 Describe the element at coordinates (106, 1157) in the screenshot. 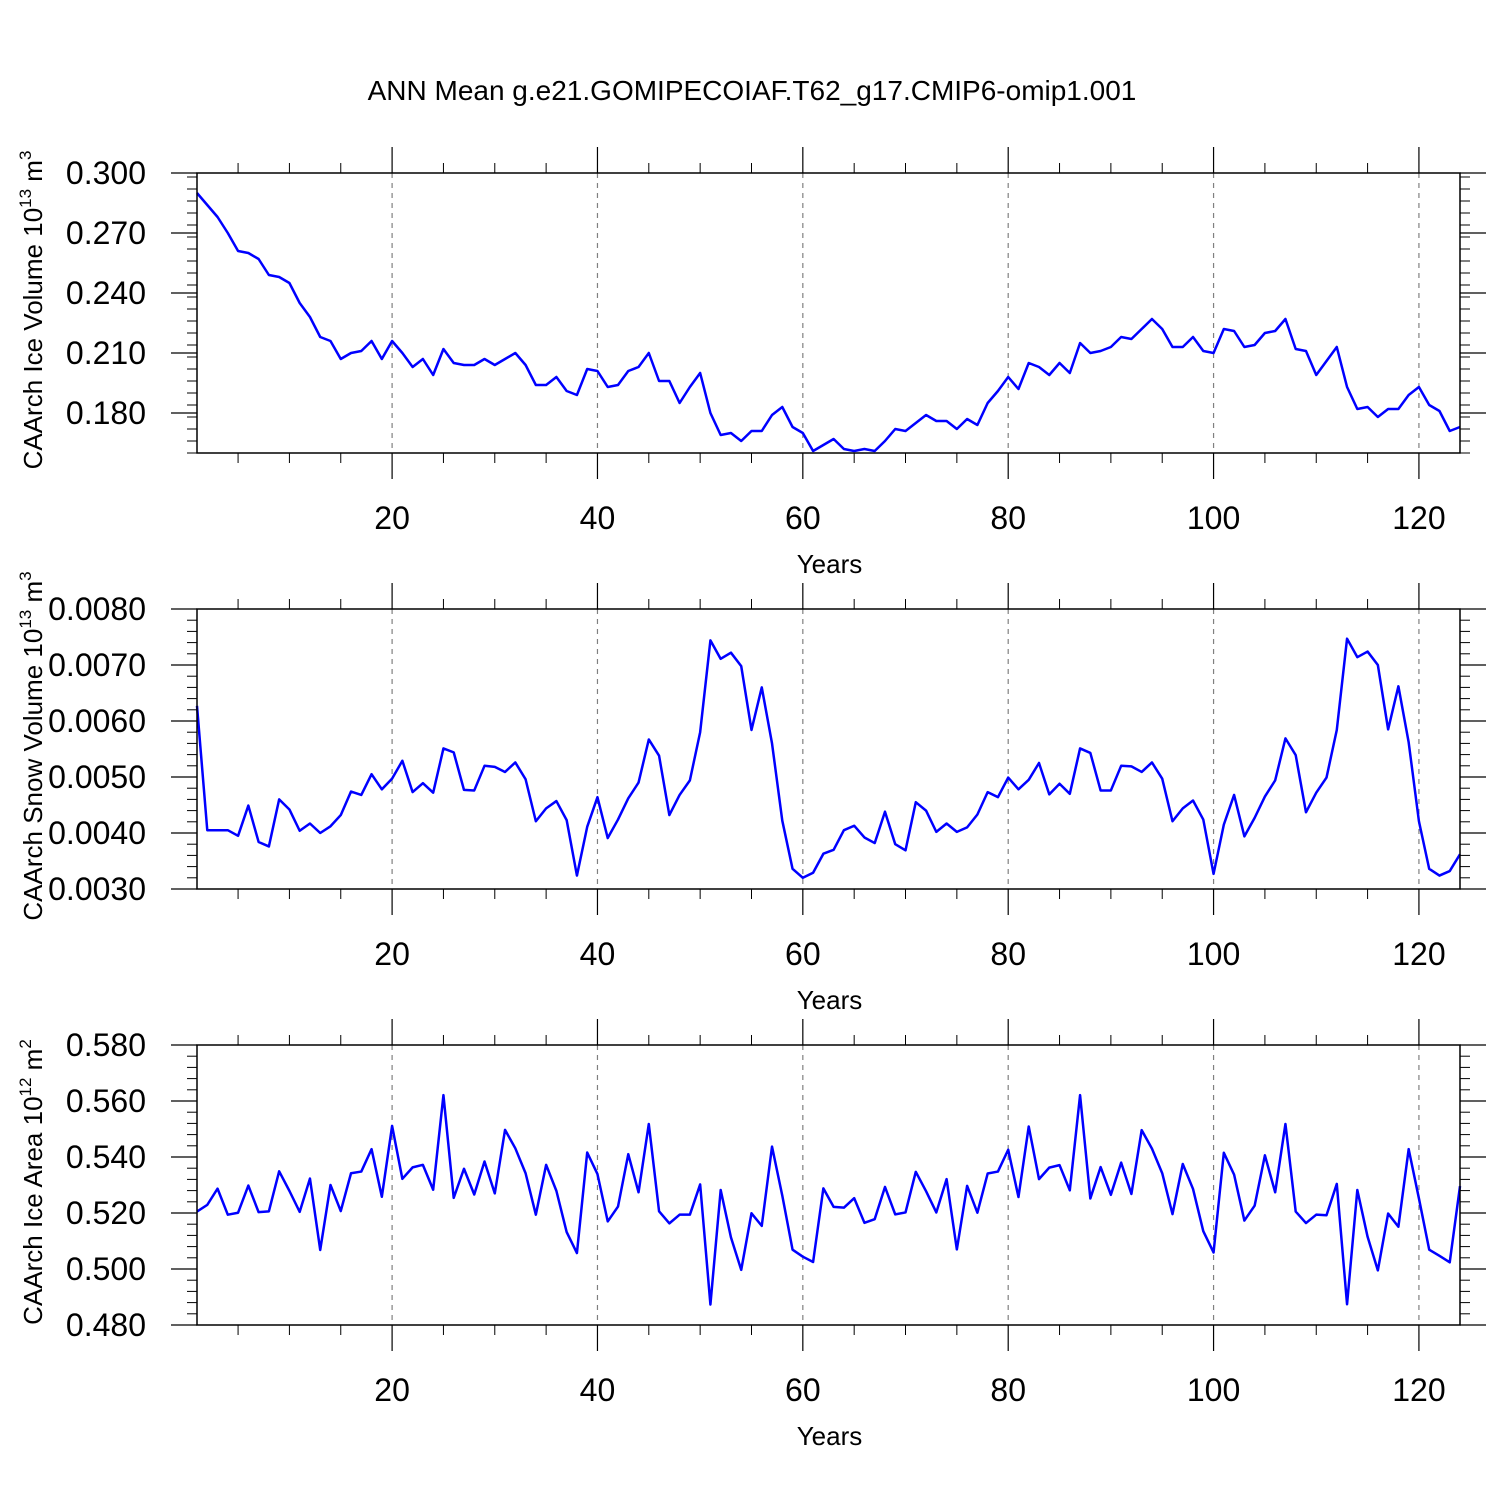

I see `y-tick-label: 0.540` at that location.